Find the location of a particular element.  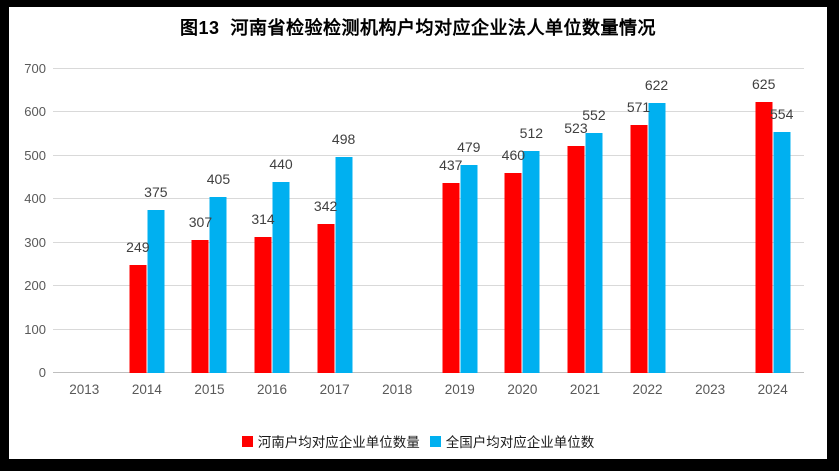

x-tick-label-2018: 2018 is located at coordinates (397, 389).